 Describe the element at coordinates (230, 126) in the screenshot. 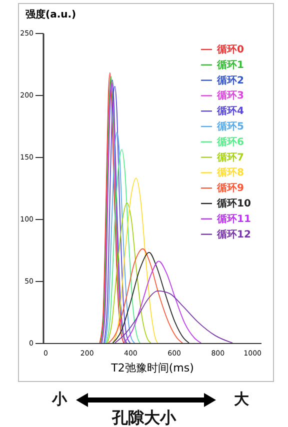

I see `legend-label: 循环5` at that location.